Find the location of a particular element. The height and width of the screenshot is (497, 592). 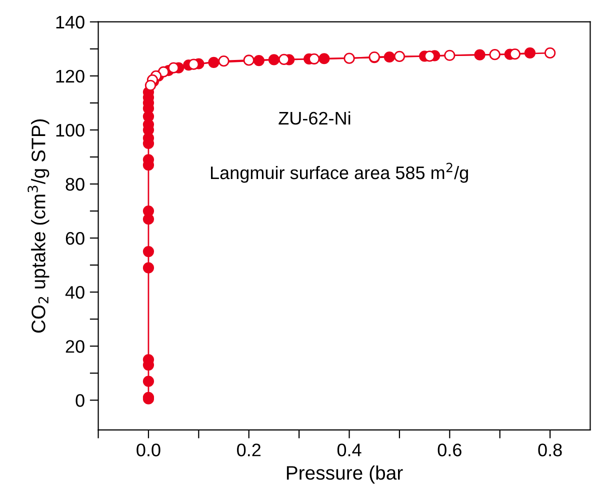

x-tick-label: 0.8 is located at coordinates (550, 450).